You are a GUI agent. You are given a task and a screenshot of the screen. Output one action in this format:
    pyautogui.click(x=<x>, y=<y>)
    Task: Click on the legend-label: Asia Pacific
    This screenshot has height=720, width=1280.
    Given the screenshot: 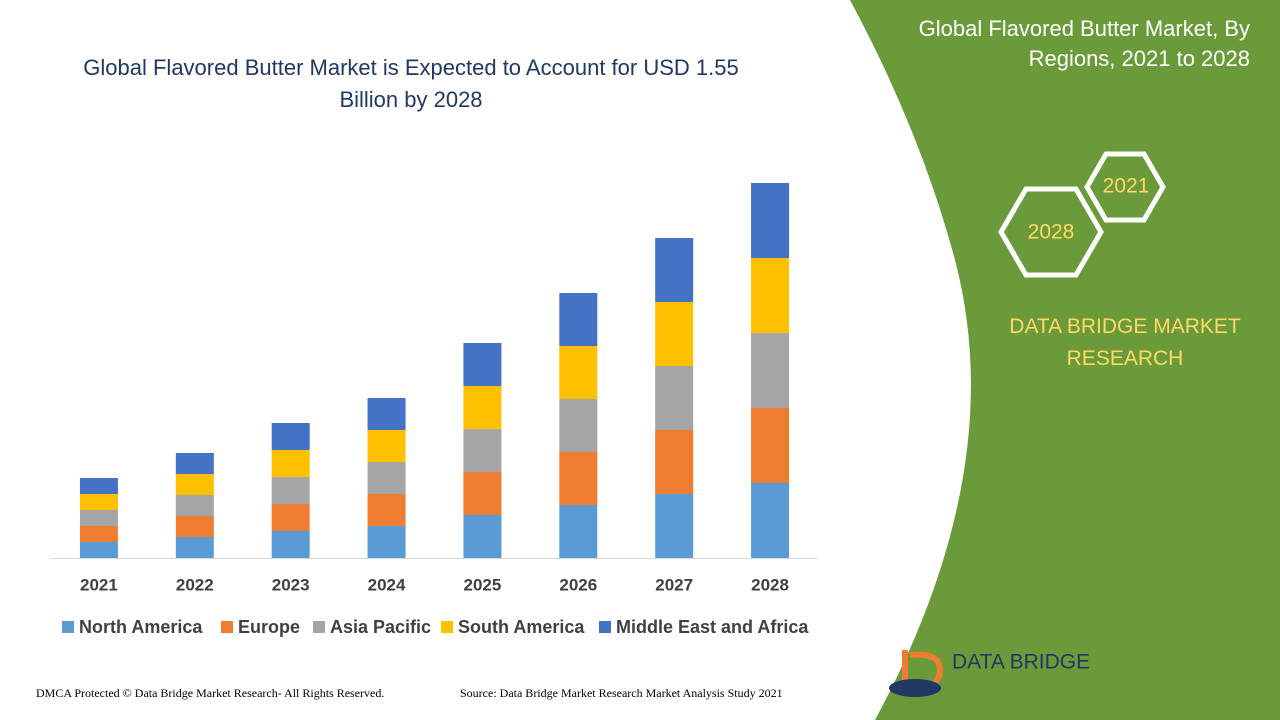 What is the action you would take?
    pyautogui.click(x=380, y=627)
    